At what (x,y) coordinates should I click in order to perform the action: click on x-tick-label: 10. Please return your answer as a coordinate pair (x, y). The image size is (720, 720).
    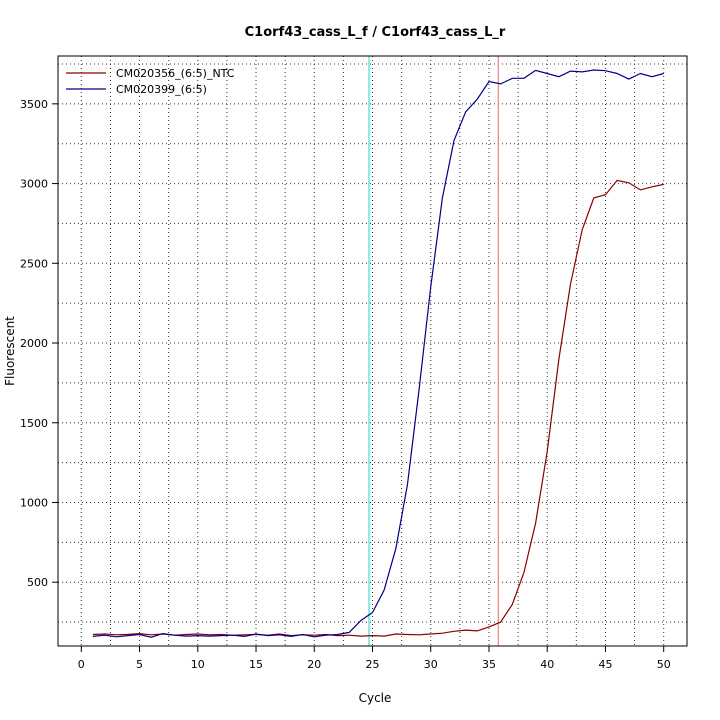
    Looking at the image, I should click on (198, 664).